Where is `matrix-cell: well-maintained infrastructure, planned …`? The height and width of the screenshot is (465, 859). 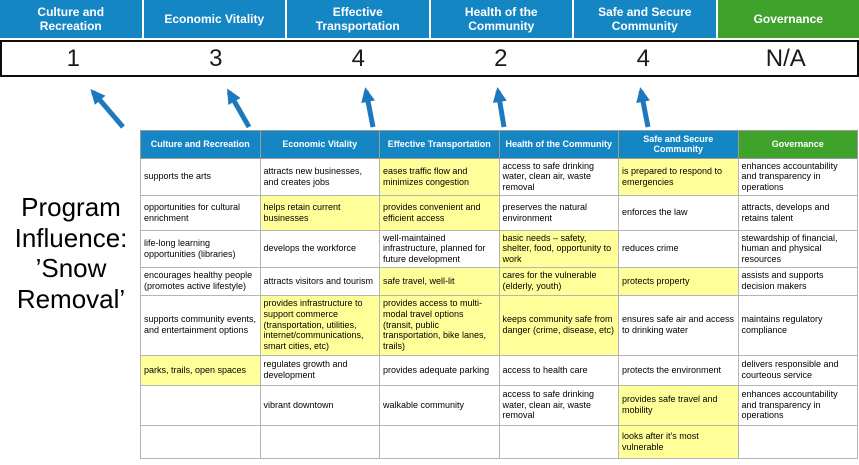
matrix-cell: well-maintained infrastructure, planned … is located at coordinates (439, 248).